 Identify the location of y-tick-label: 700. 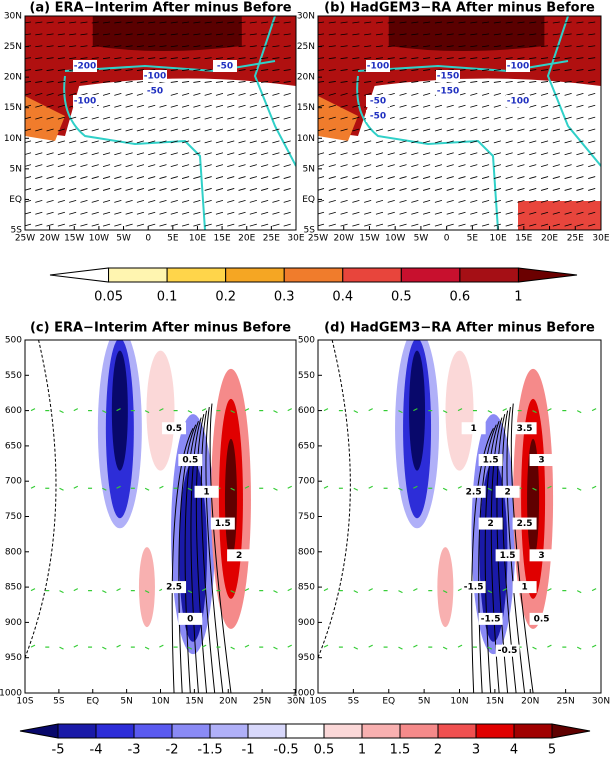
(13, 482).